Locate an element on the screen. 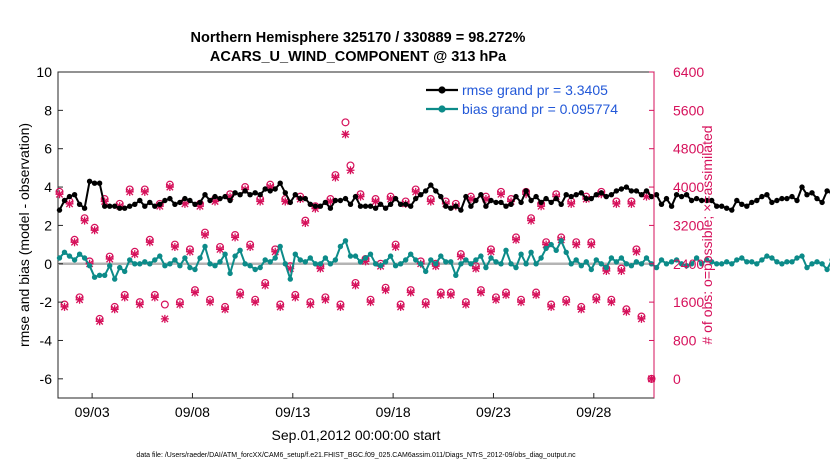  legend-bias-label: bias grand pr = 0.095774 is located at coordinates (540, 109).